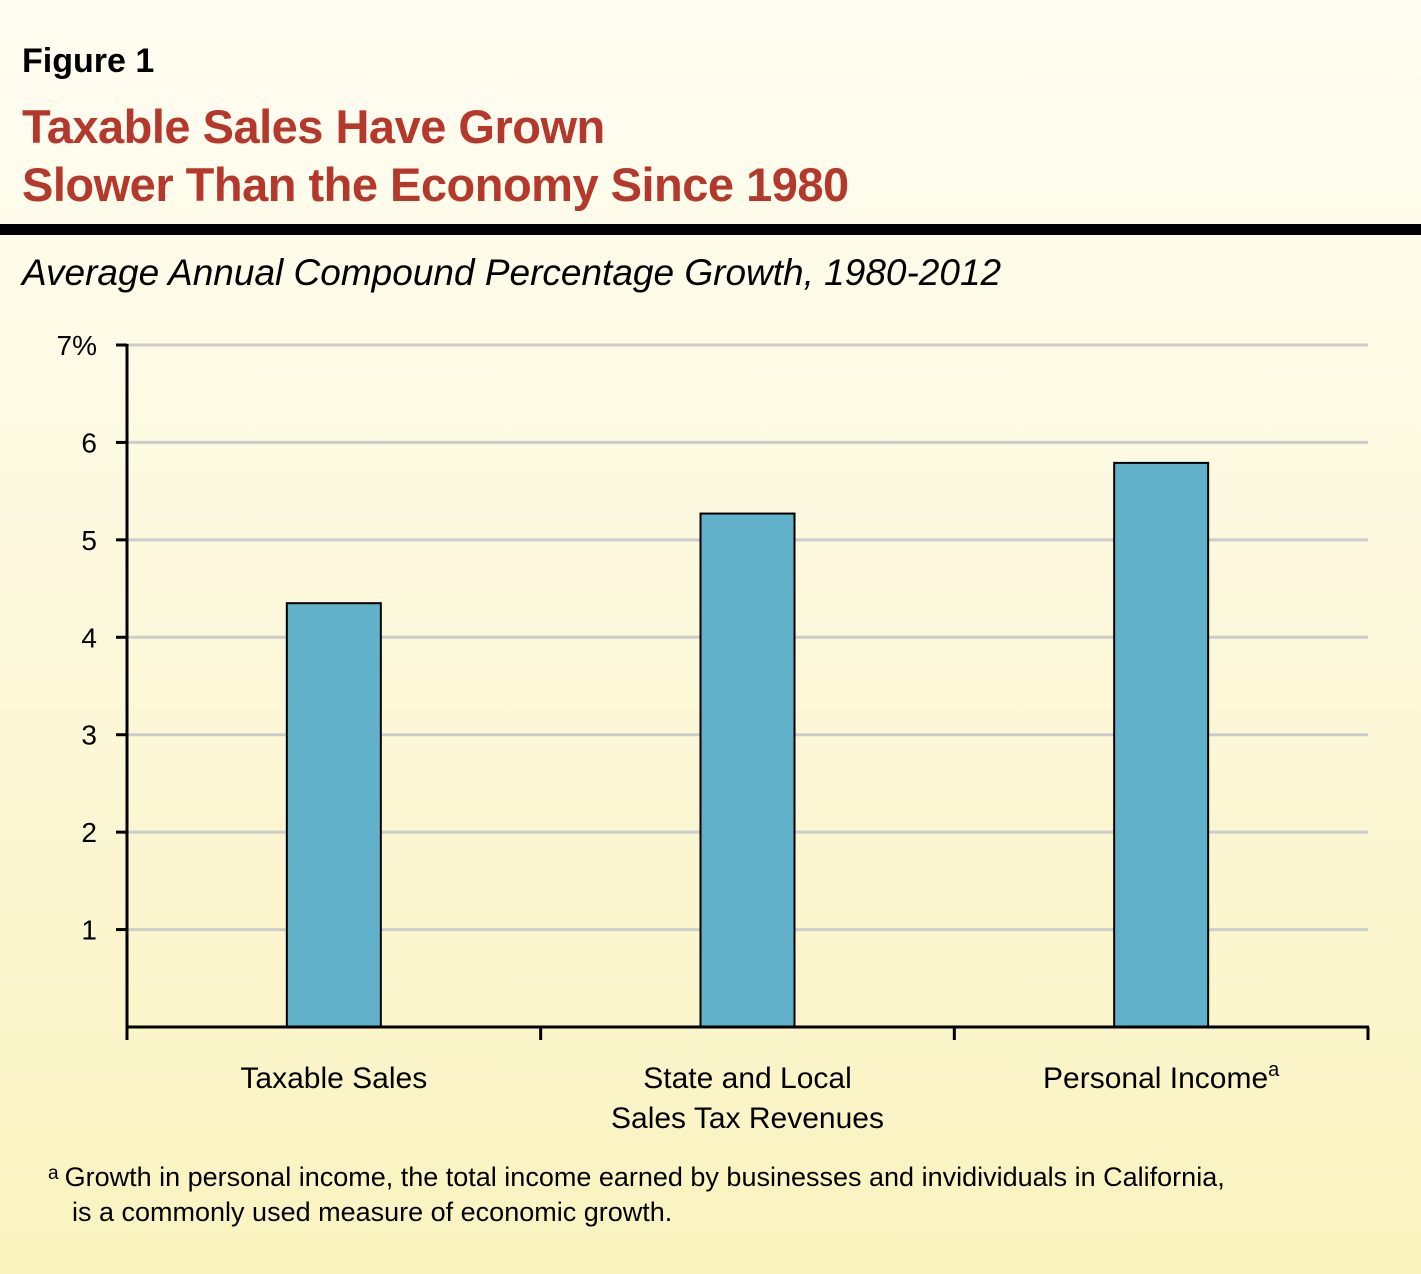  Describe the element at coordinates (1161, 1077) in the screenshot. I see `x-tick-label: Personal Incomea` at that location.